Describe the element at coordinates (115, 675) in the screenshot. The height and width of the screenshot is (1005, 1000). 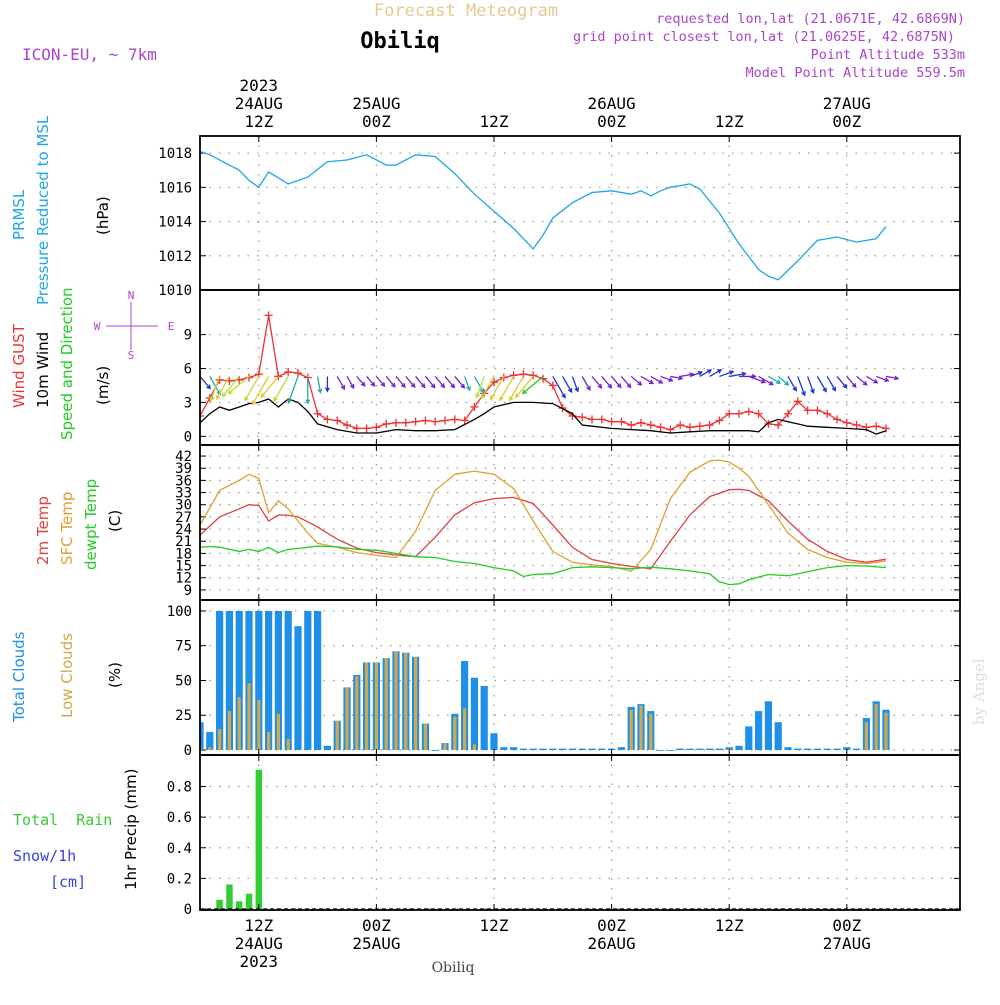
I see `cloud-unit: (%)` at that location.